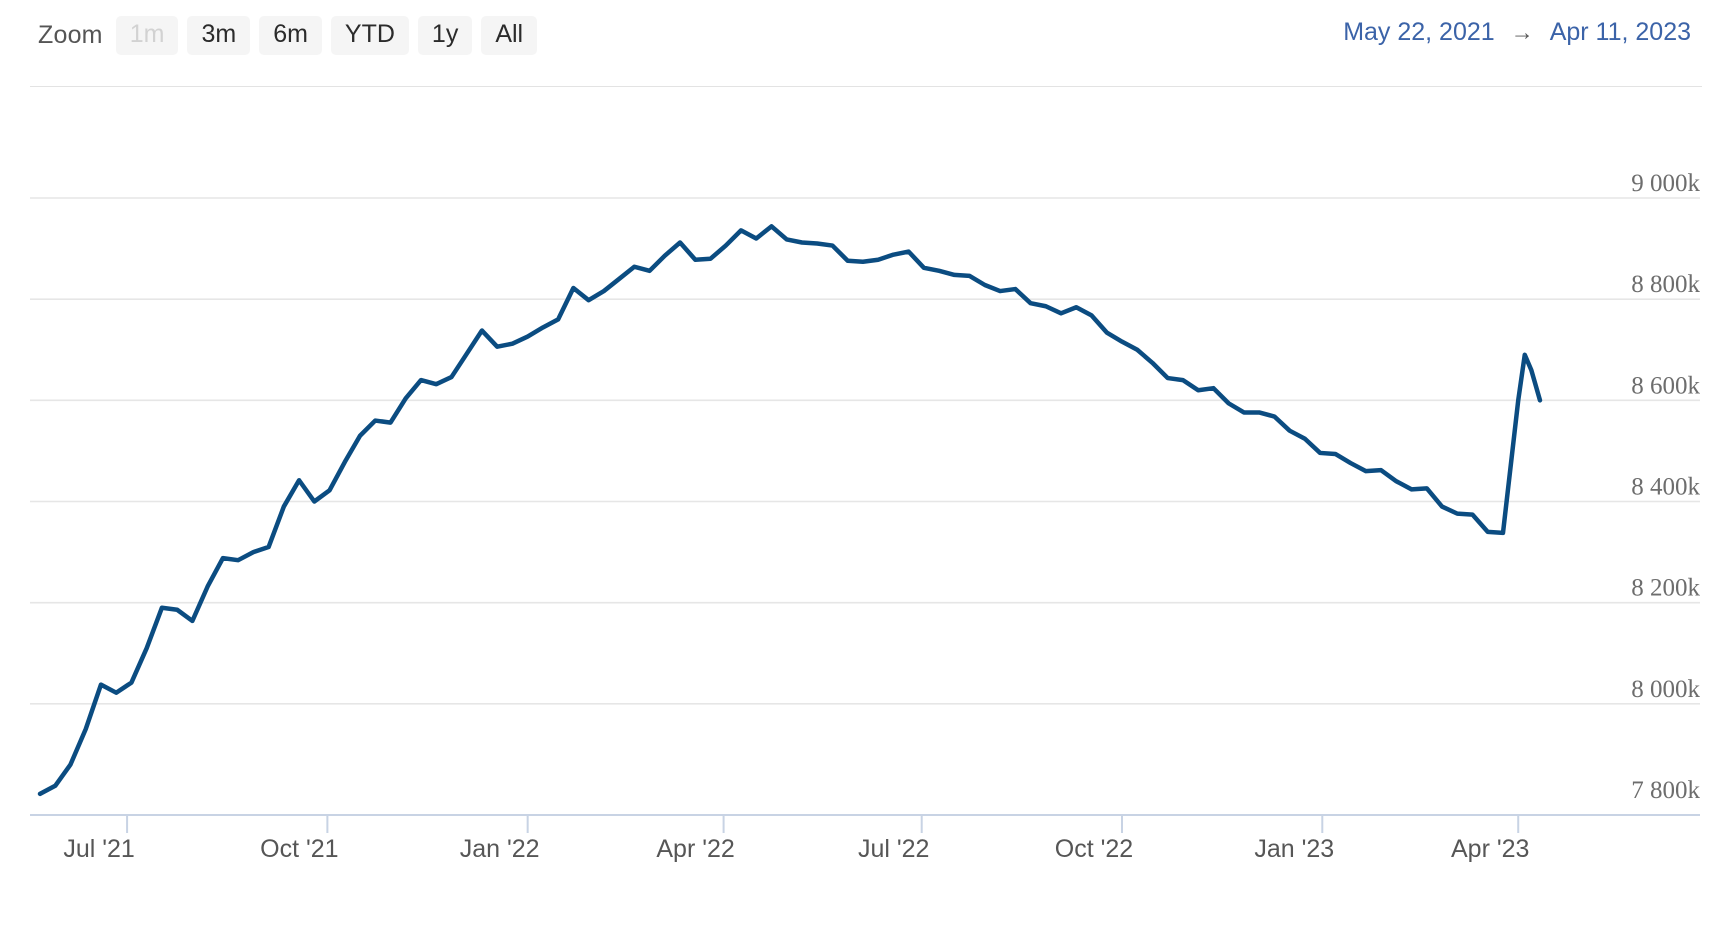 Image resolution: width=1725 pixels, height=951 pixels. What do you see at coordinates (1094, 849) in the screenshot?
I see `x-axis-tick-label: Oct '22` at bounding box center [1094, 849].